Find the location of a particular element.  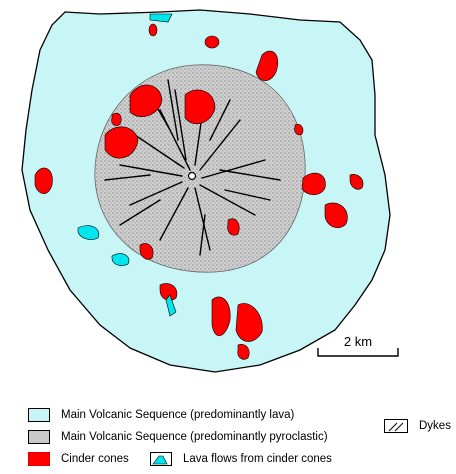

legend-swatch-flow is located at coordinates (161, 459).